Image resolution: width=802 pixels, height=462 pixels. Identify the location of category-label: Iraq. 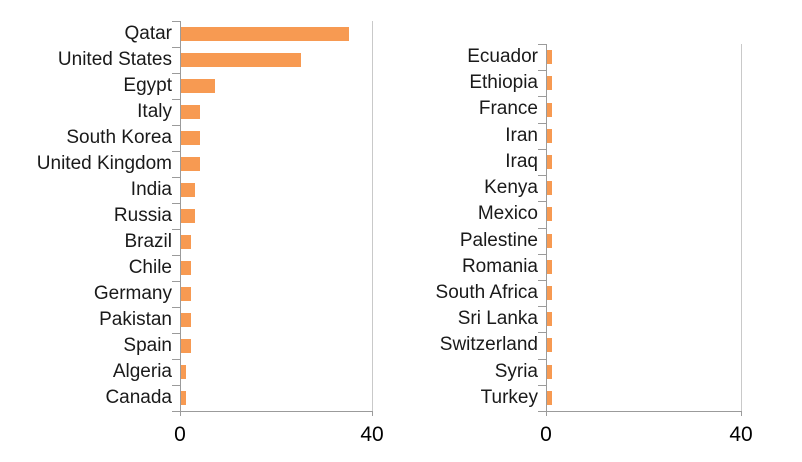
(521, 161).